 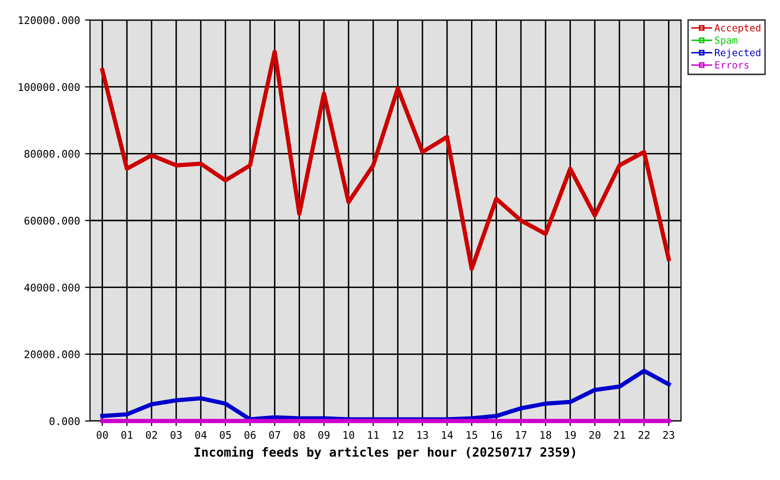 I want to click on x-tick-label: 03, so click(x=176, y=434).